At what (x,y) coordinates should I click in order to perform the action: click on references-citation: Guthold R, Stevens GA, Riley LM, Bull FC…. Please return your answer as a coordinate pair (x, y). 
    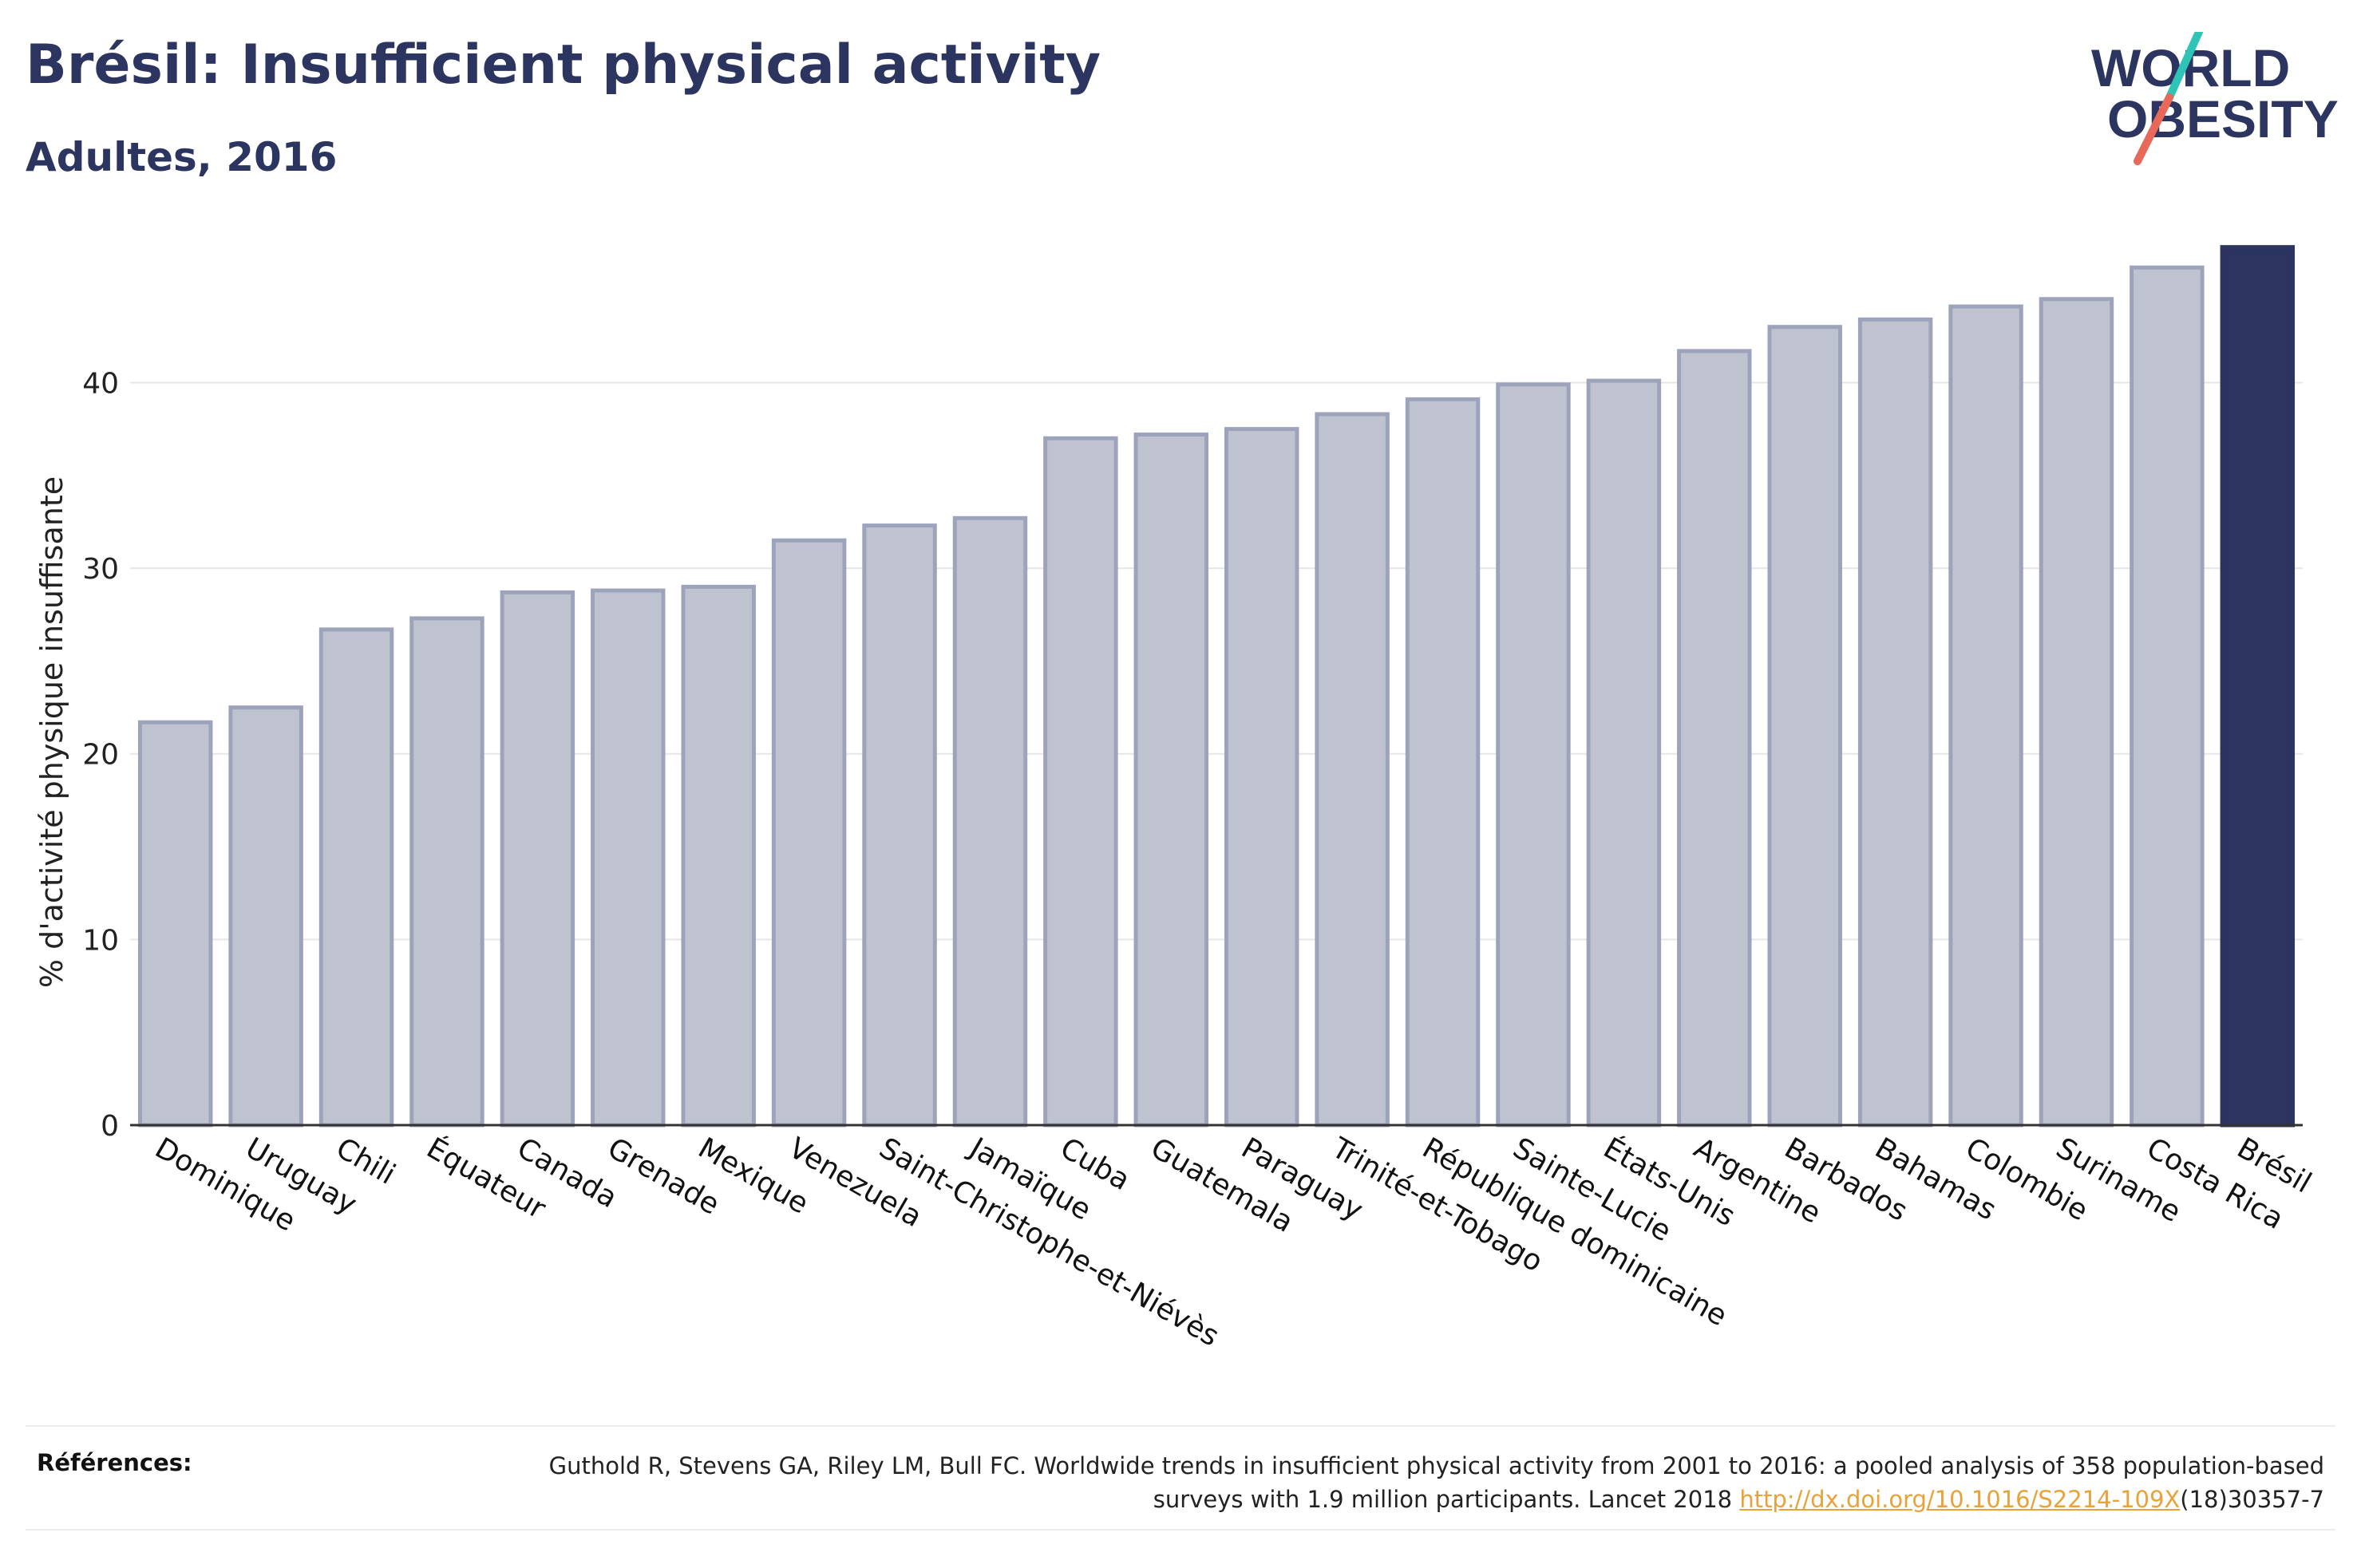
    Looking at the image, I should click on (1436, 1482).